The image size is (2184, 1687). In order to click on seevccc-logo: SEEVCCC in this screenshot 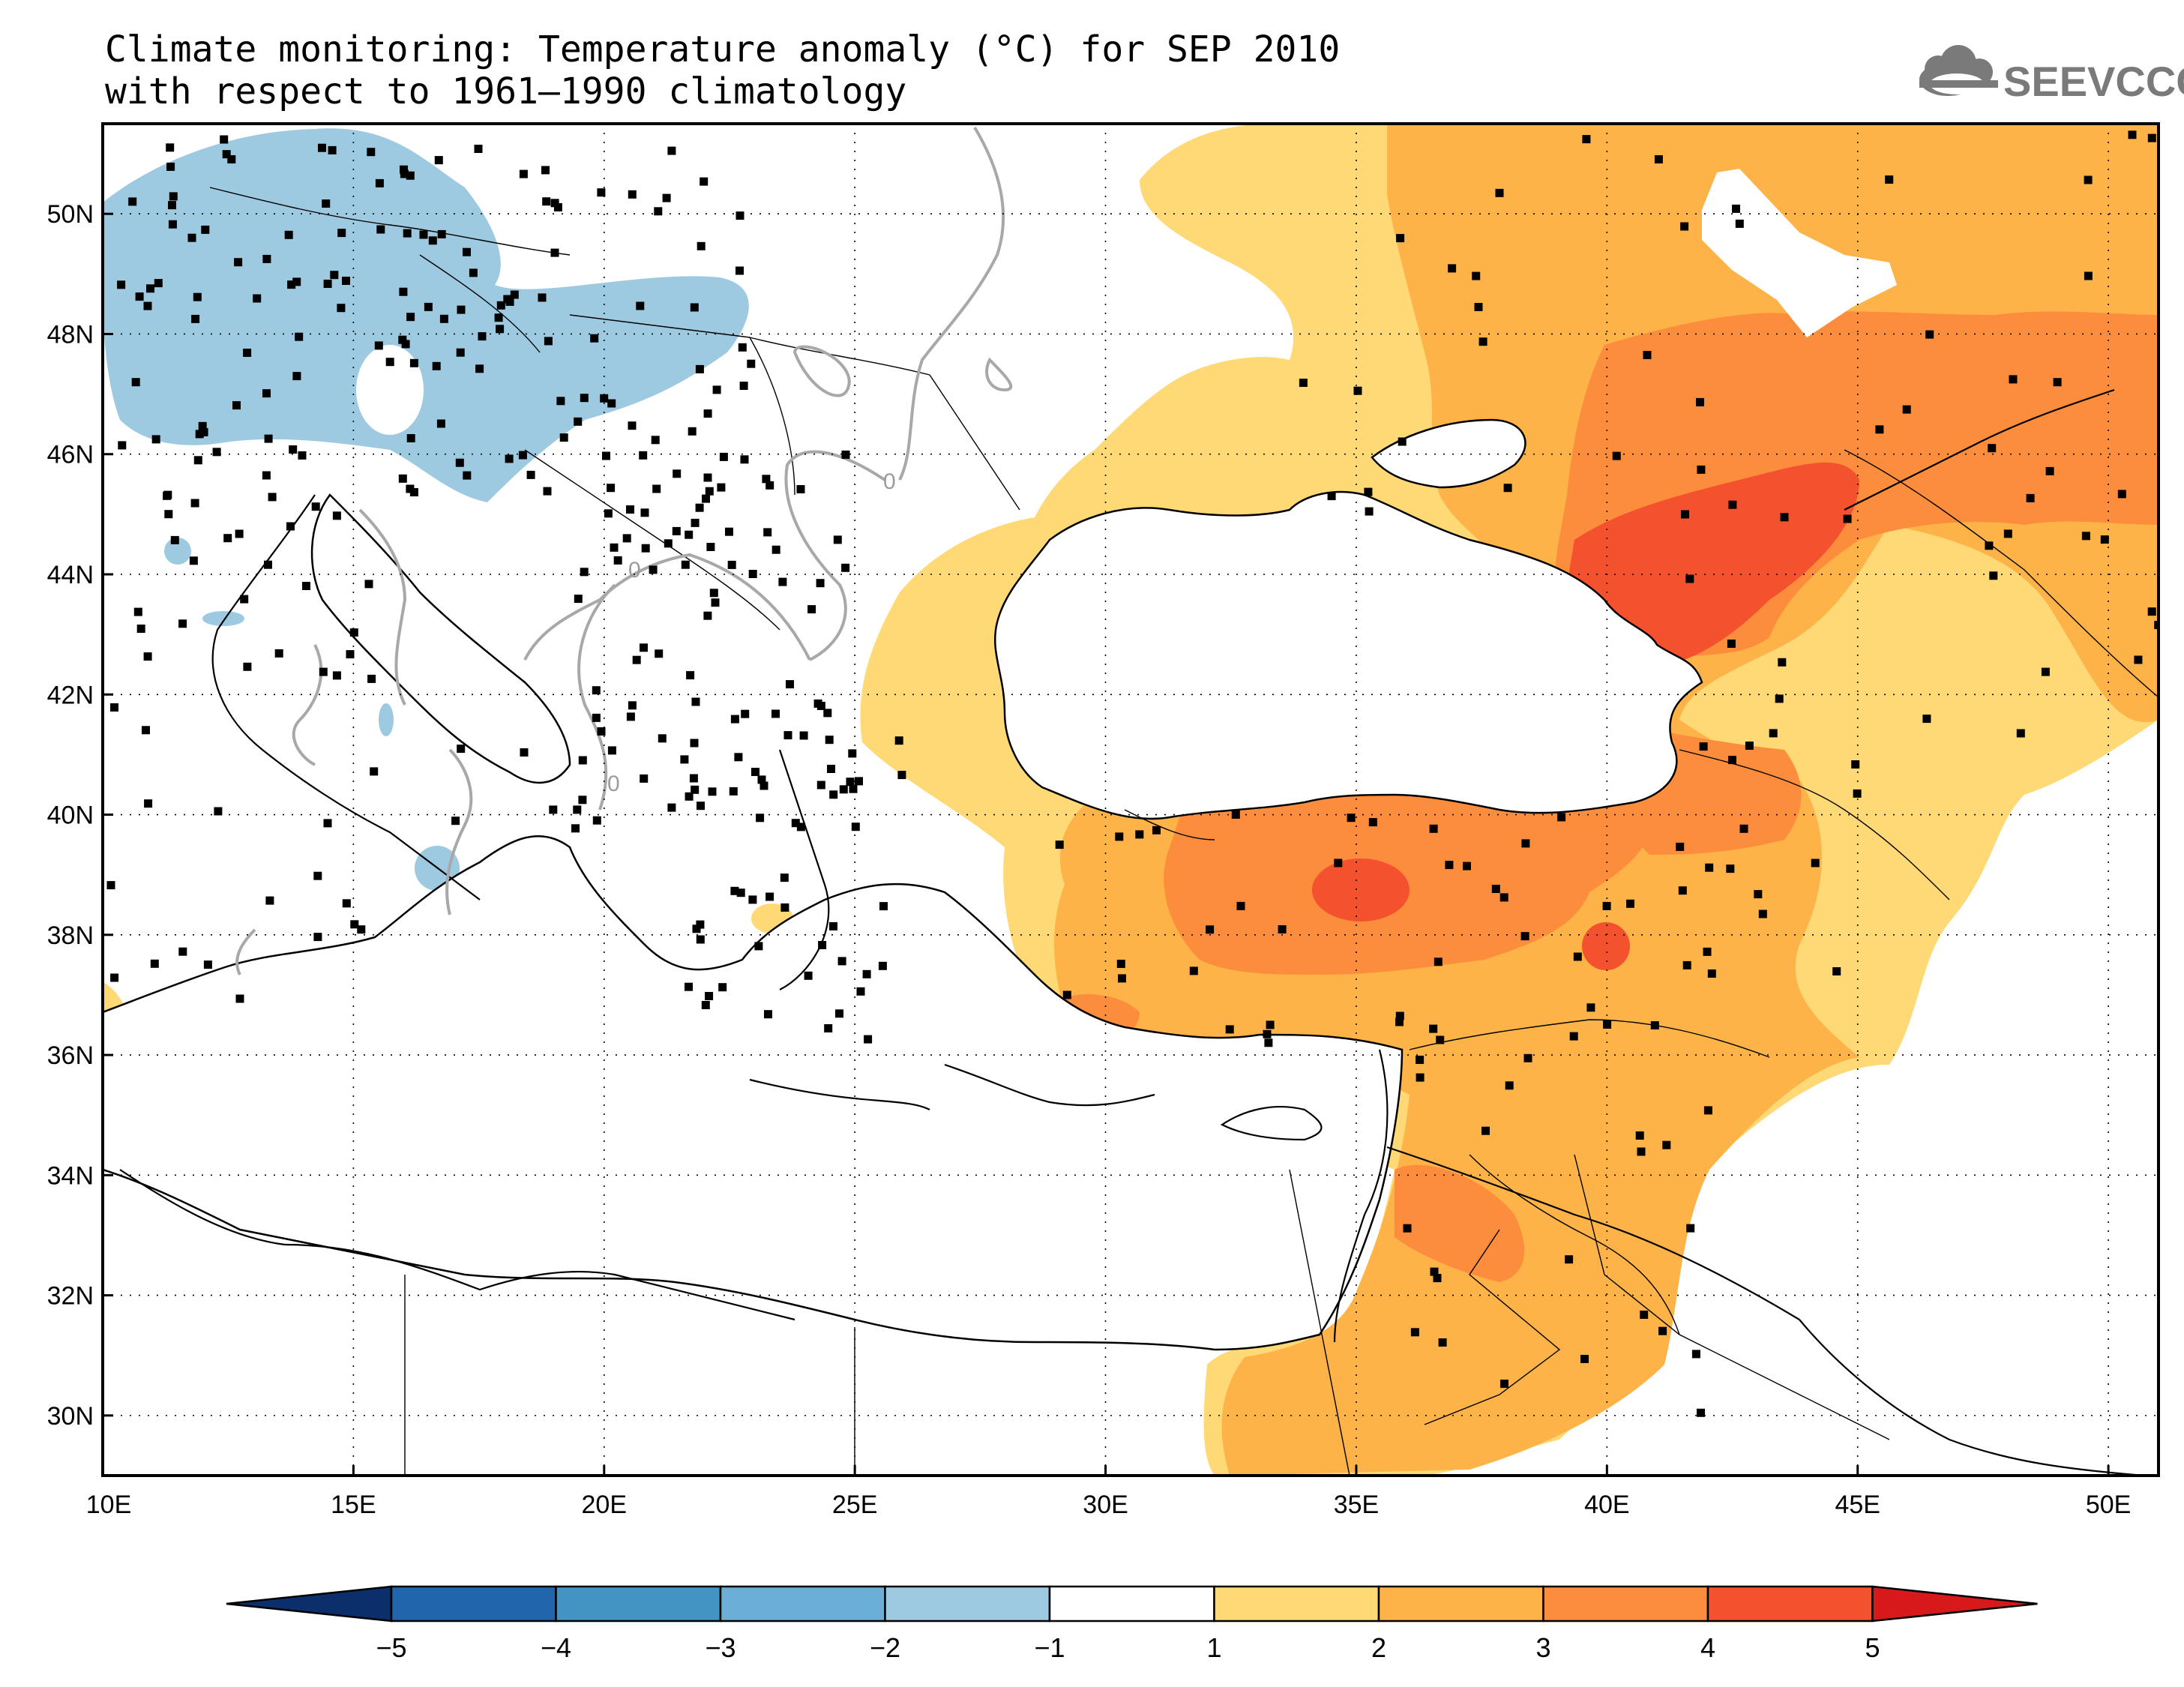, I will do `click(2051, 75)`.